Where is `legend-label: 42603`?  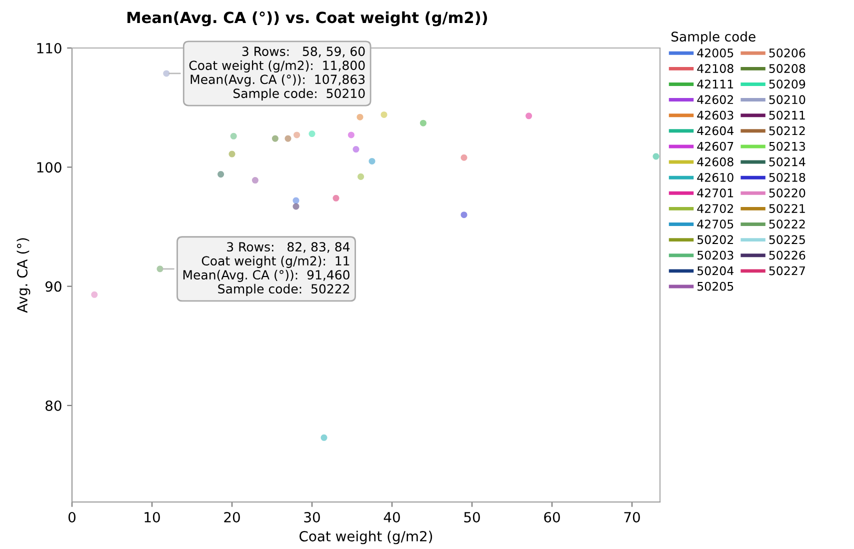
legend-label: 42603 is located at coordinates (715, 115).